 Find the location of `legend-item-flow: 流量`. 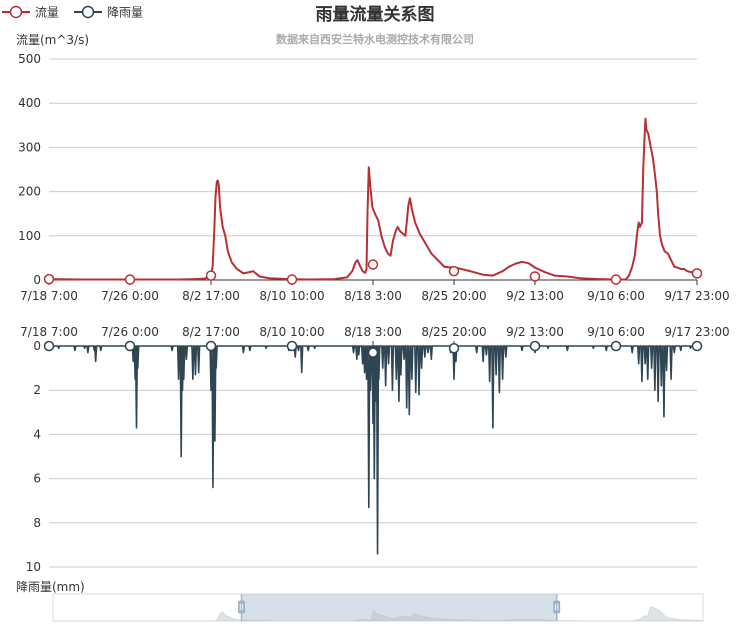

legend-item-flow: 流量 is located at coordinates (30, 13).